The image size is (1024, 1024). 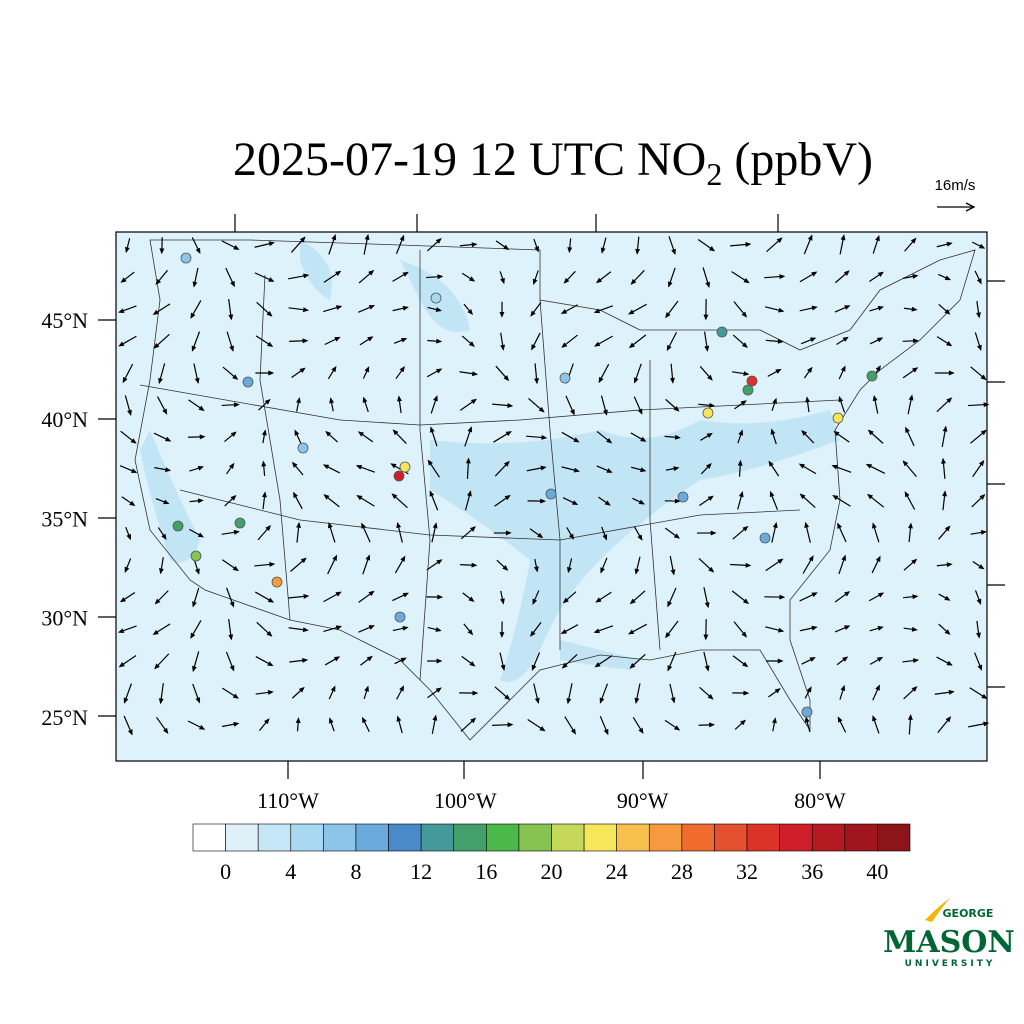 What do you see at coordinates (820, 800) in the screenshot?
I see `lon-label: 80°W` at bounding box center [820, 800].